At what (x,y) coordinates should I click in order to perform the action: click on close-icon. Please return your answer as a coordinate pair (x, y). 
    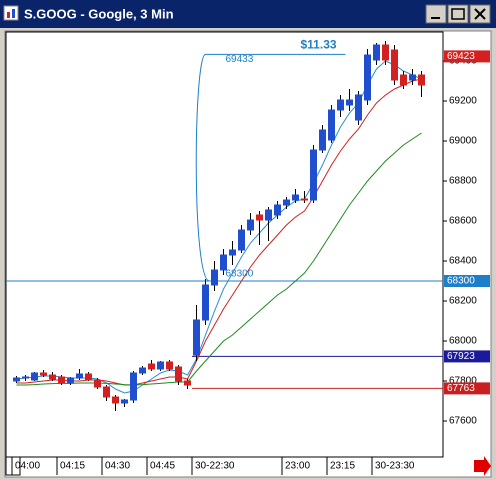
    Looking at the image, I should click on (480, 14).